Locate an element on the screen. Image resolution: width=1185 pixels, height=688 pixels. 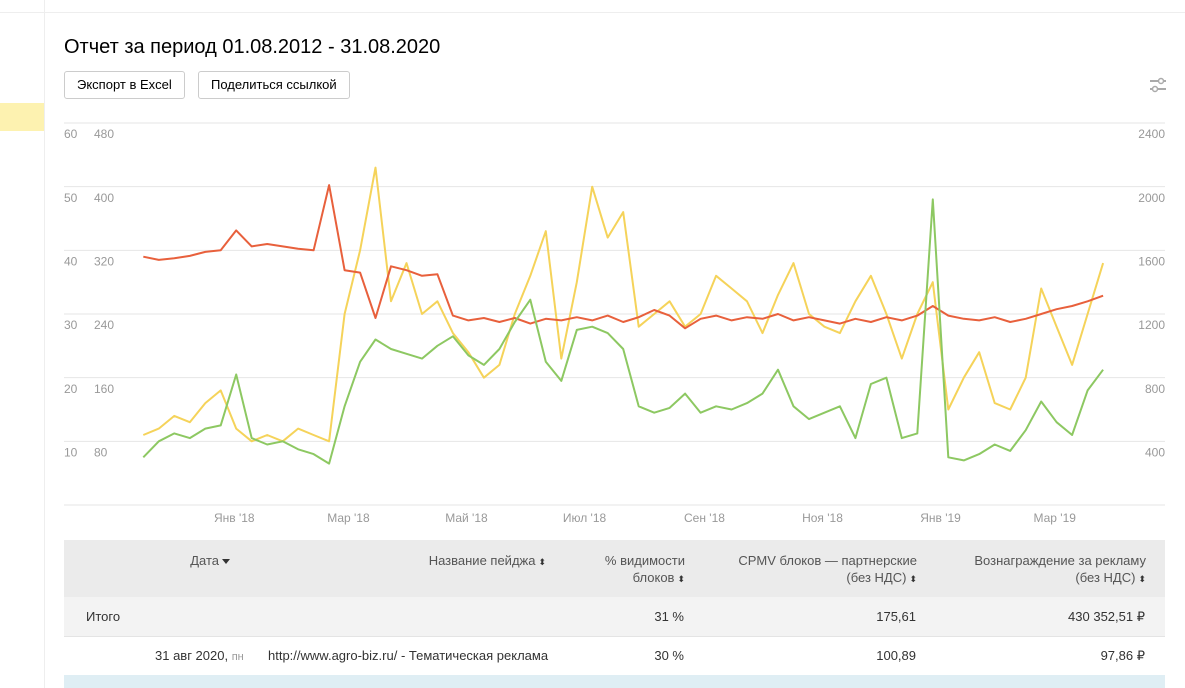
share-button: Поделиться ссылкой is located at coordinates (274, 85).